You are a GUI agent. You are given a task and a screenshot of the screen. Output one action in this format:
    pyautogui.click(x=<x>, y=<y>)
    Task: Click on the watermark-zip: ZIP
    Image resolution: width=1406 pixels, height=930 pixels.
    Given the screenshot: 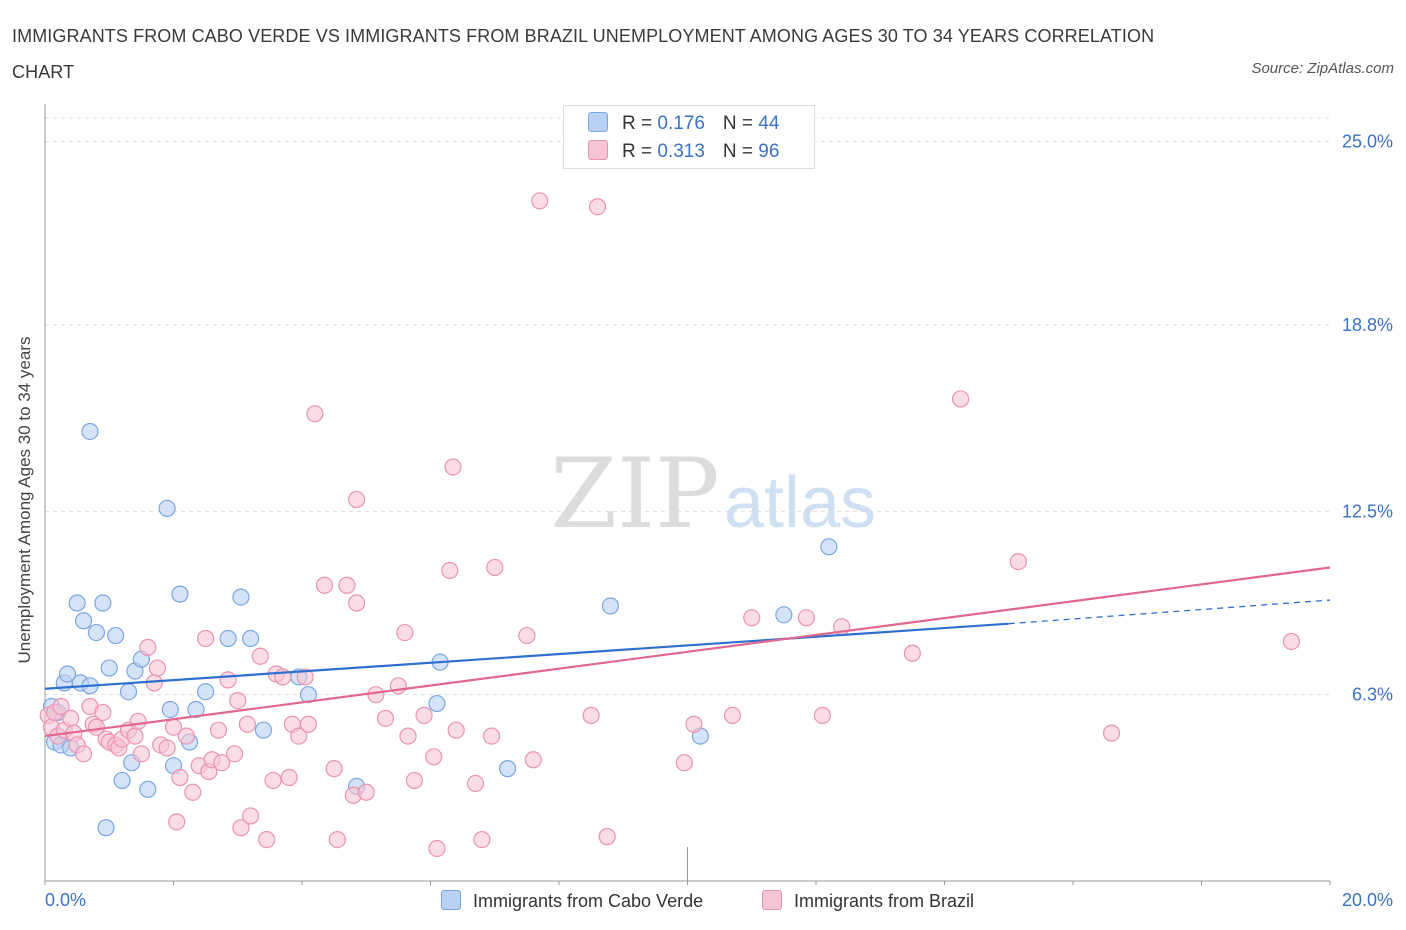 What is the action you would take?
    pyautogui.click(x=634, y=494)
    